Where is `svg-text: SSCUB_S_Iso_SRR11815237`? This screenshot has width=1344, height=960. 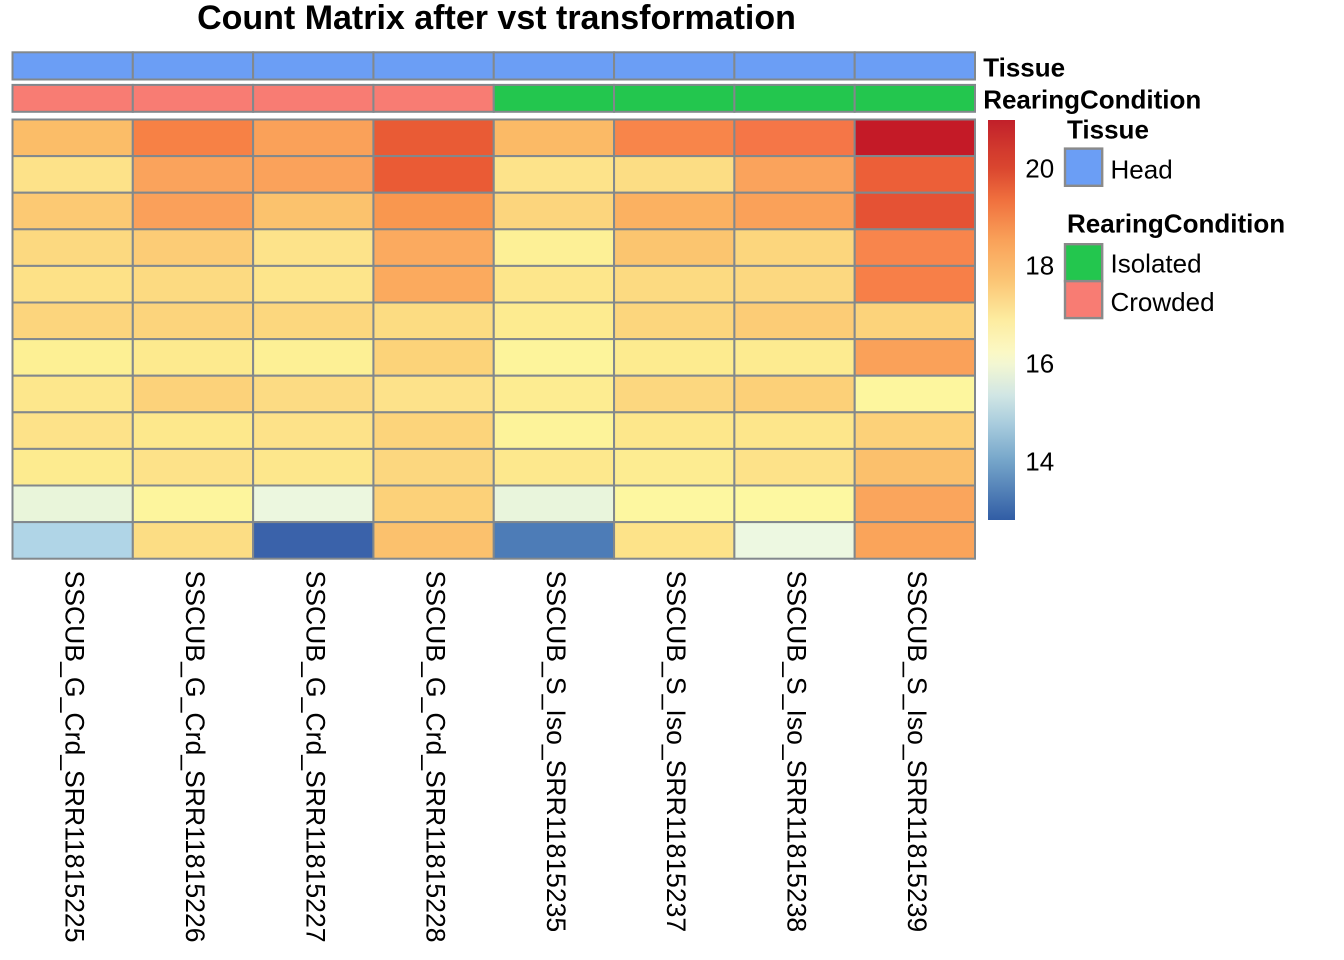
svg-text: SSCUB_S_Iso_SRR11815237 is located at coordinates (676, 752).